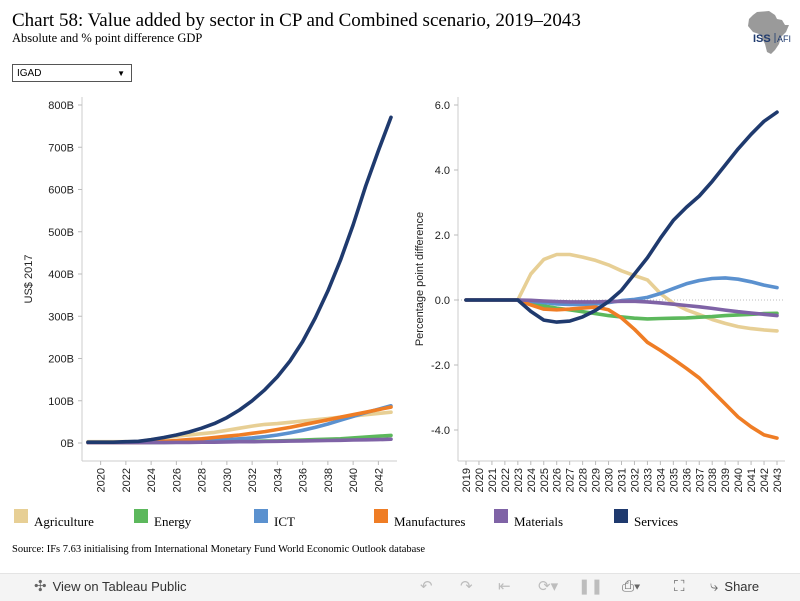  Describe the element at coordinates (752, 480) in the screenshot. I see `x-tick-label: 2041` at that location.